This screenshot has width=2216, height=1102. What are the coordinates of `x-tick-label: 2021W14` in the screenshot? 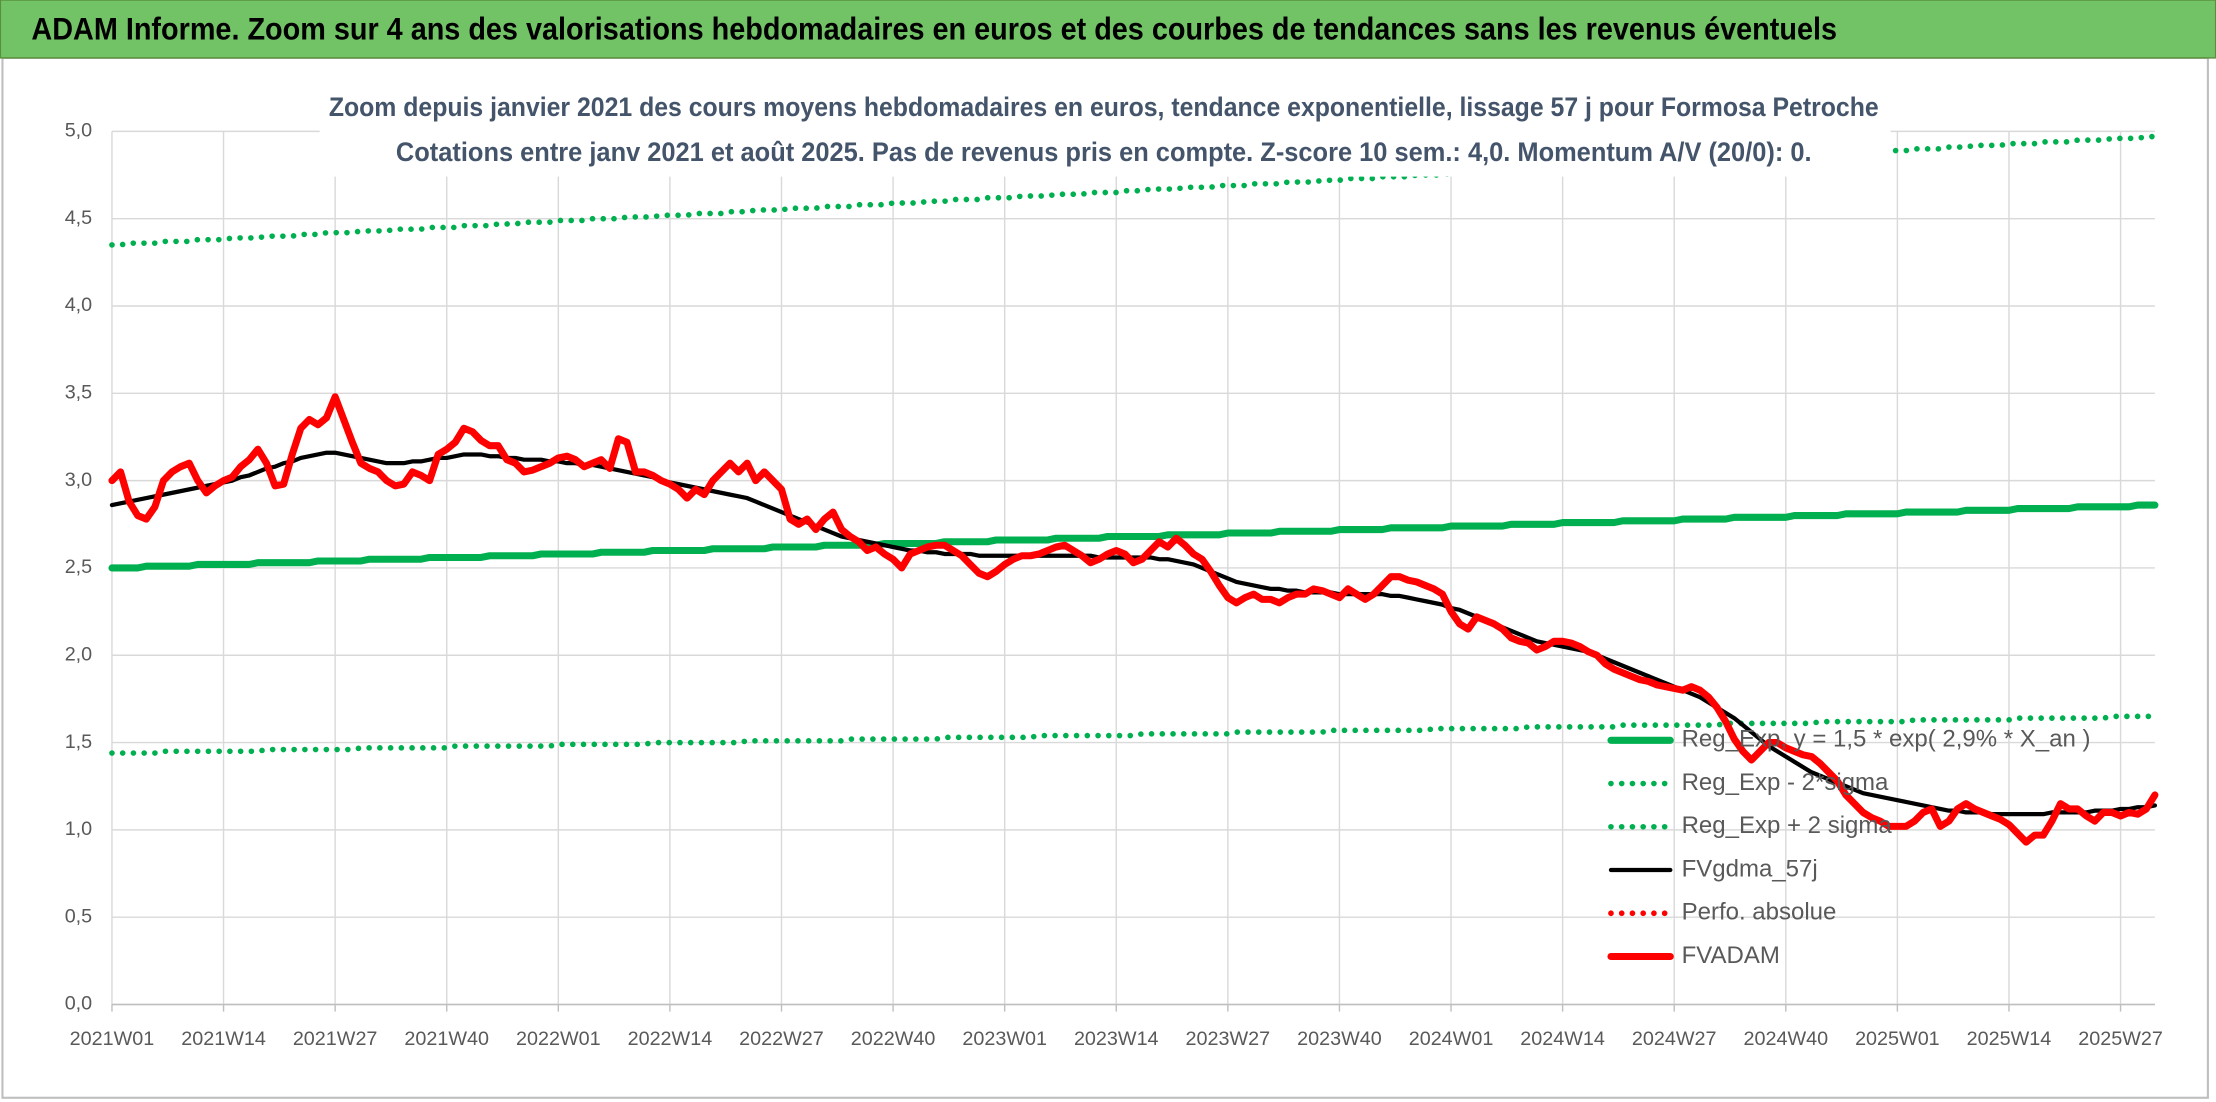 It's located at (223, 1039).